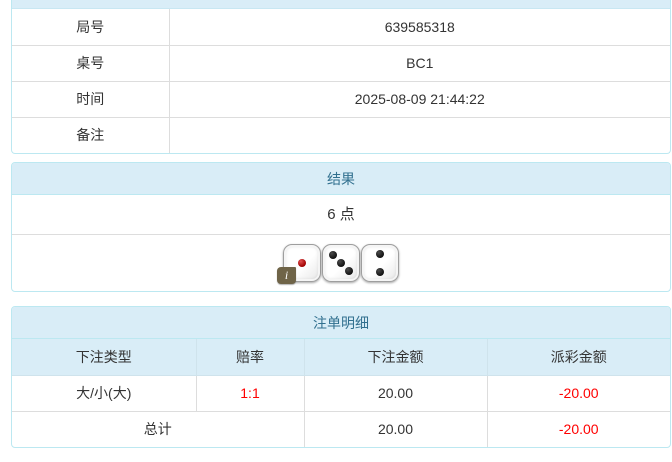 The height and width of the screenshot is (462, 672). Describe the element at coordinates (104, 393) in the screenshot. I see `bet-type-value: 大/小(大)` at that location.